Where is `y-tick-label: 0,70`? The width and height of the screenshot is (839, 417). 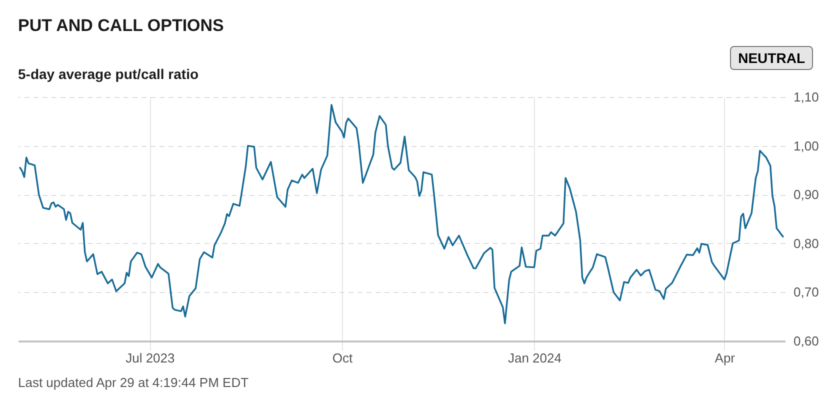 y-tick-label: 0,70 is located at coordinates (806, 292).